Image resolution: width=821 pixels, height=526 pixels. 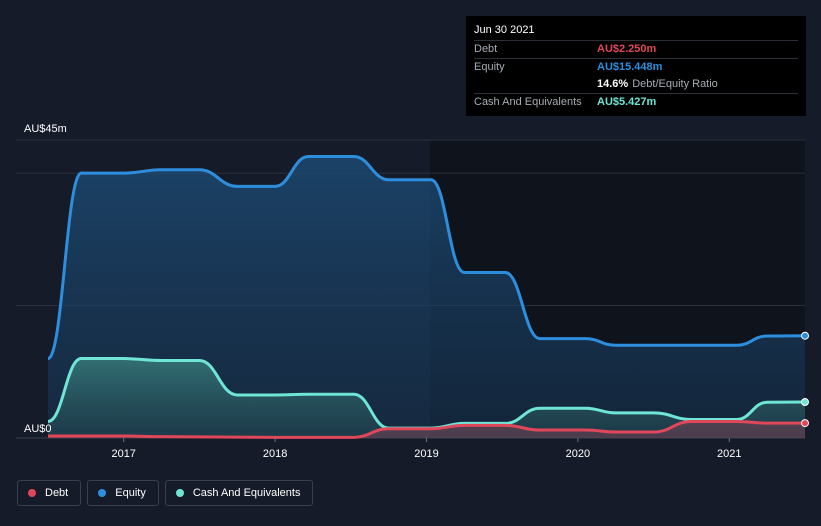 What do you see at coordinates (805, 423) in the screenshot?
I see `debt-end-dot` at bounding box center [805, 423].